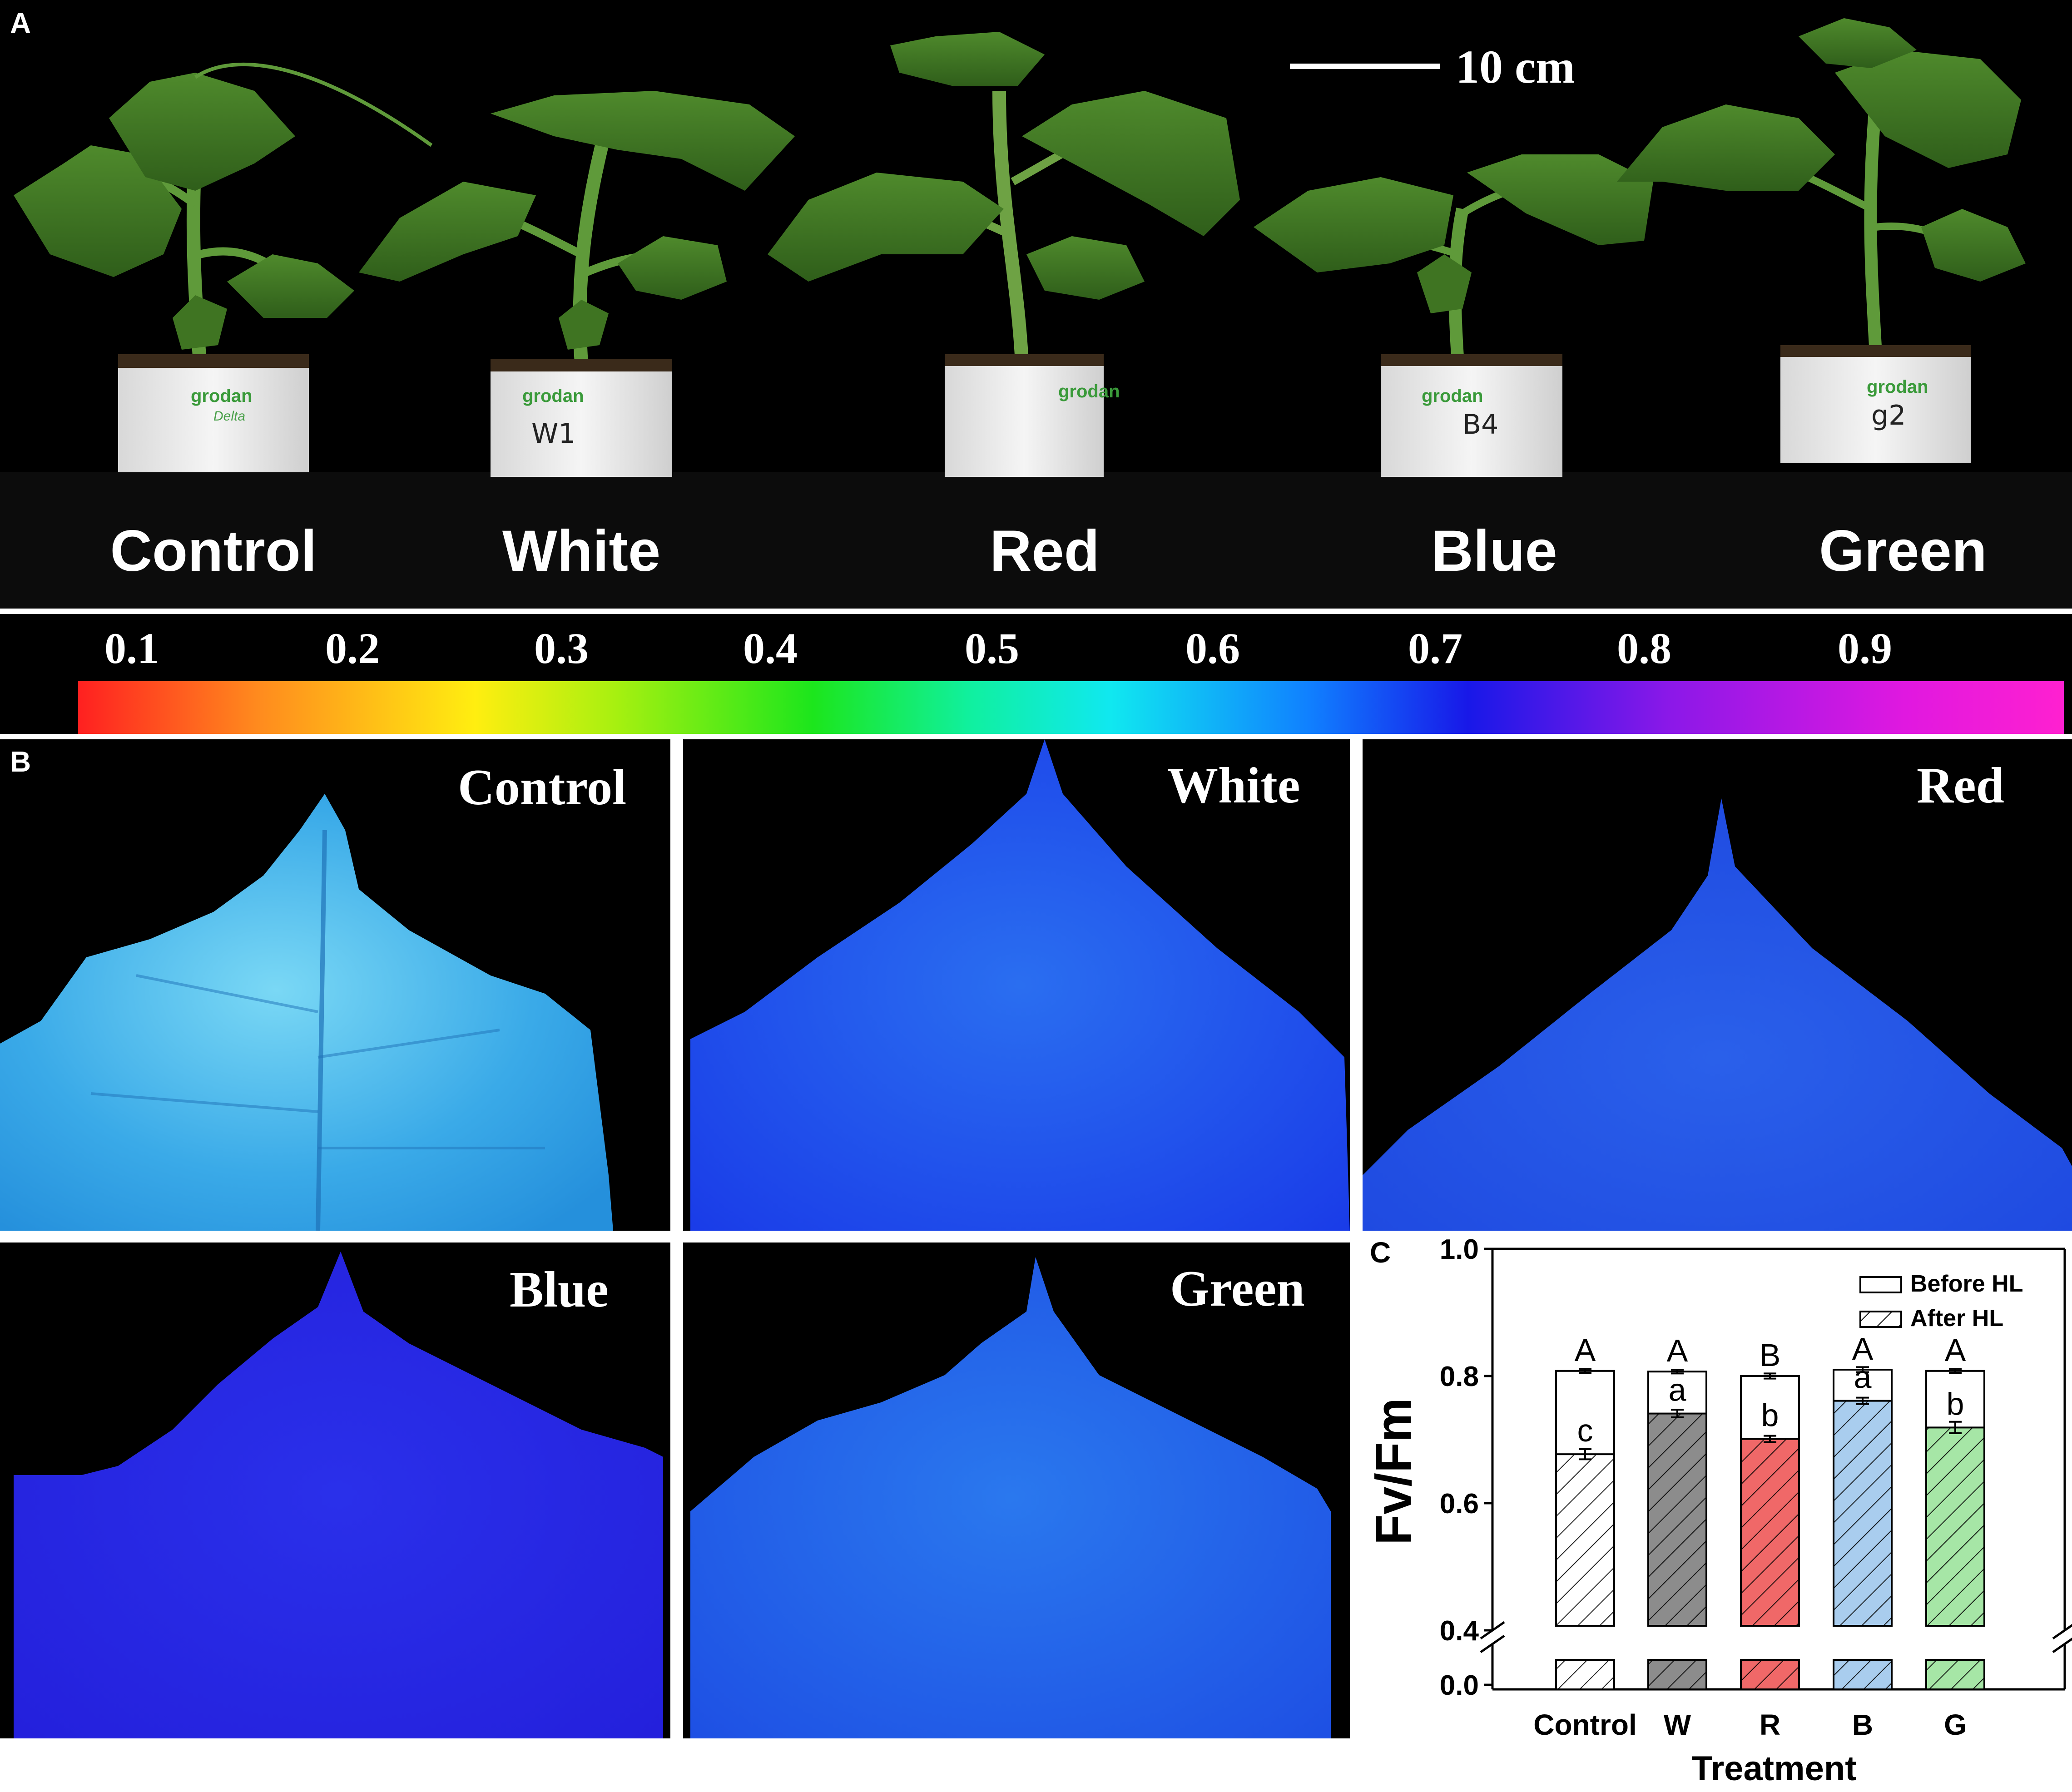  I want to click on colorbar-tick: 0.4, so click(771, 648).